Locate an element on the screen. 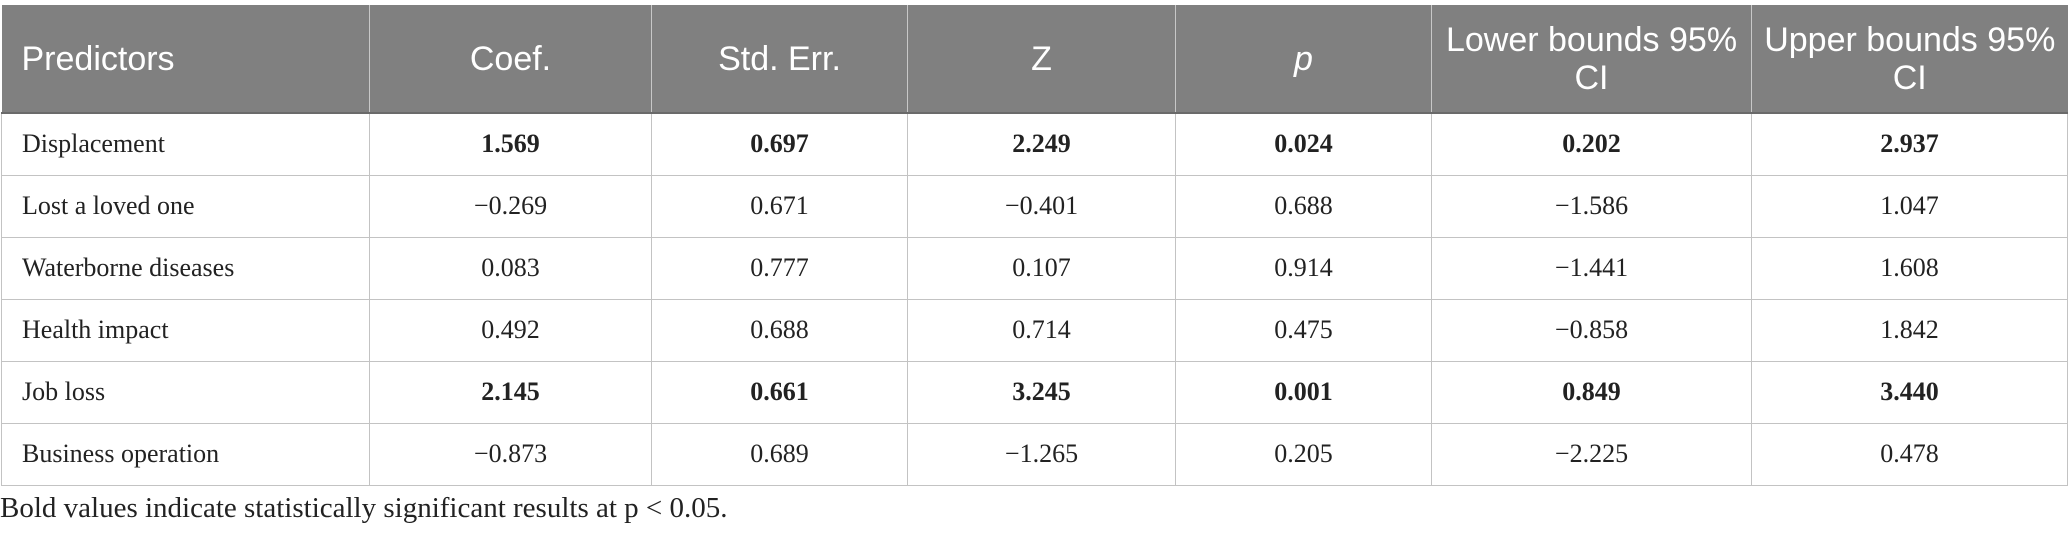  predictor-label: Business operation is located at coordinates (185, 454).